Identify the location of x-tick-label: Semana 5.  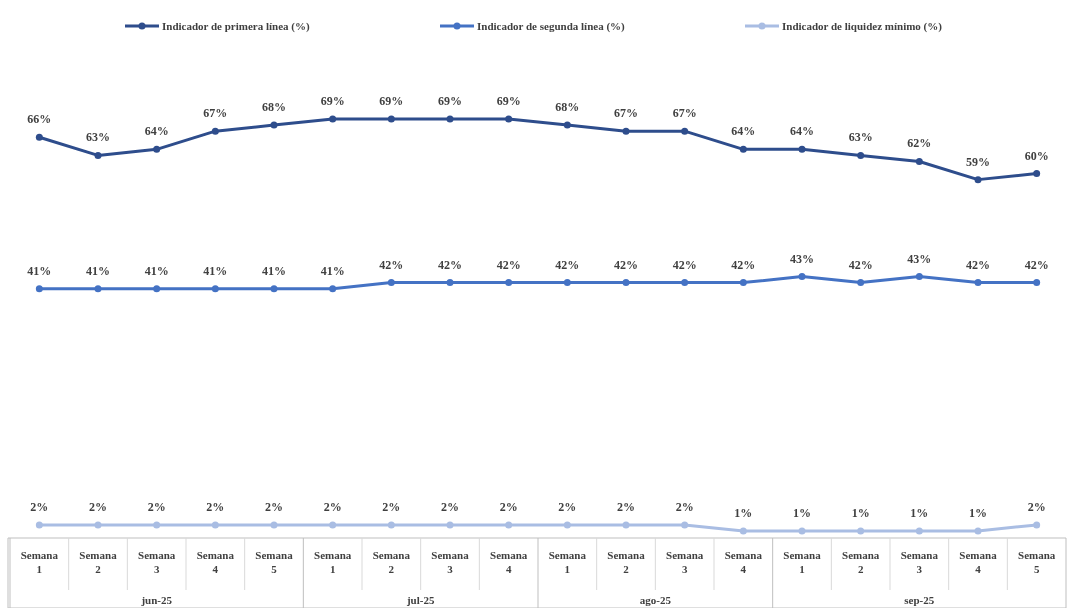
(1037, 562).